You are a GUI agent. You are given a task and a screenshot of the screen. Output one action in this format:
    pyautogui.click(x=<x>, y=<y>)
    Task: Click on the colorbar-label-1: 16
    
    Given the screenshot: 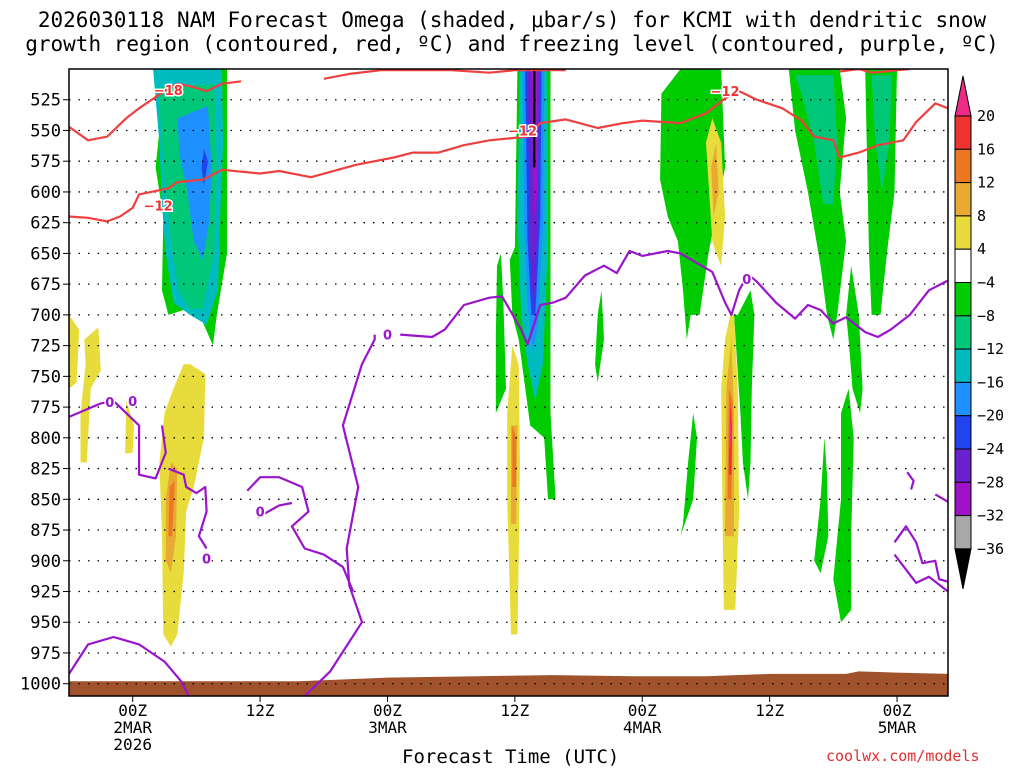 What is the action you would take?
    pyautogui.click(x=986, y=149)
    